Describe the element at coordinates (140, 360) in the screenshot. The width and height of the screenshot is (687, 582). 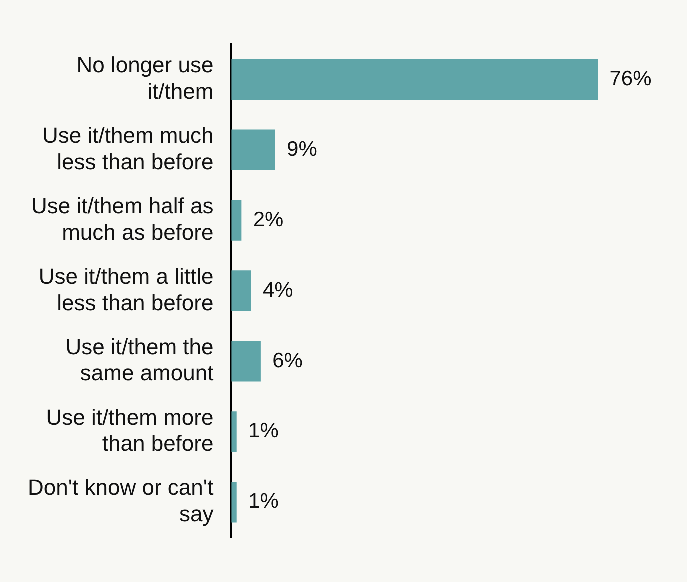
I see `y-tick-label: Use it/them the same amount` at that location.